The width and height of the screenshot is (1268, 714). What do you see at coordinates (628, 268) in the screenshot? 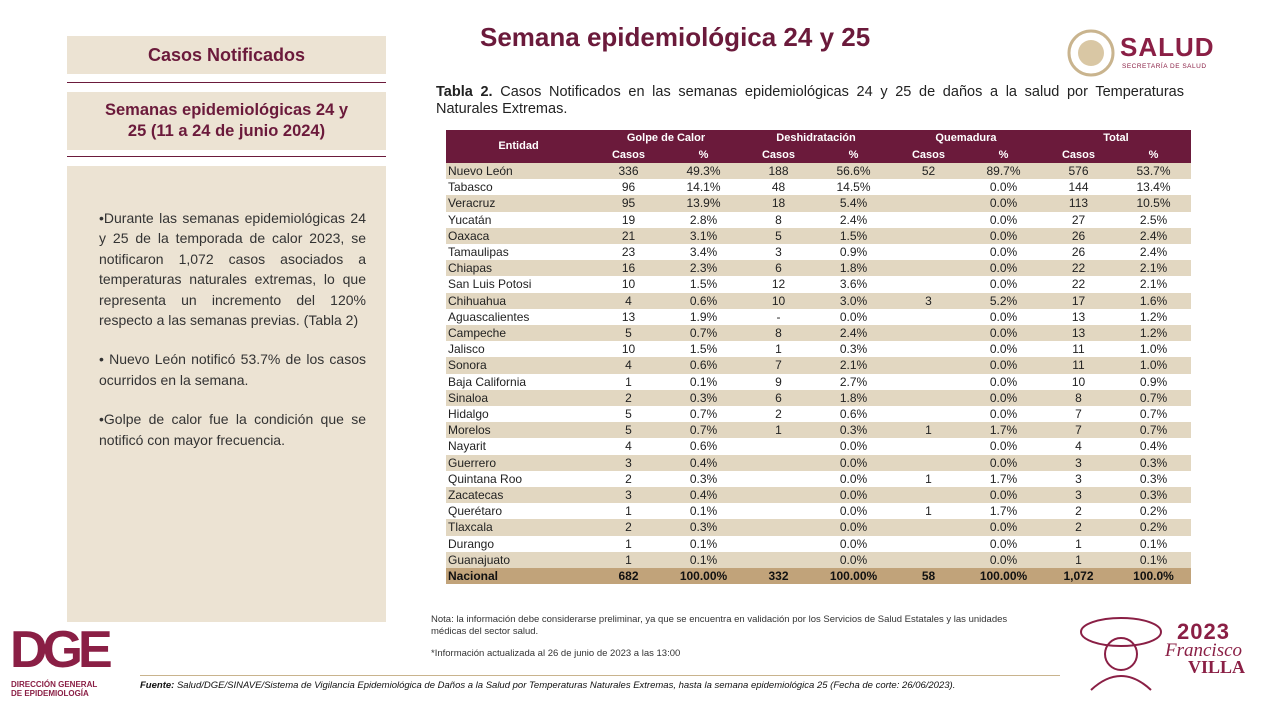
I see `value-cell: 16` at bounding box center [628, 268].